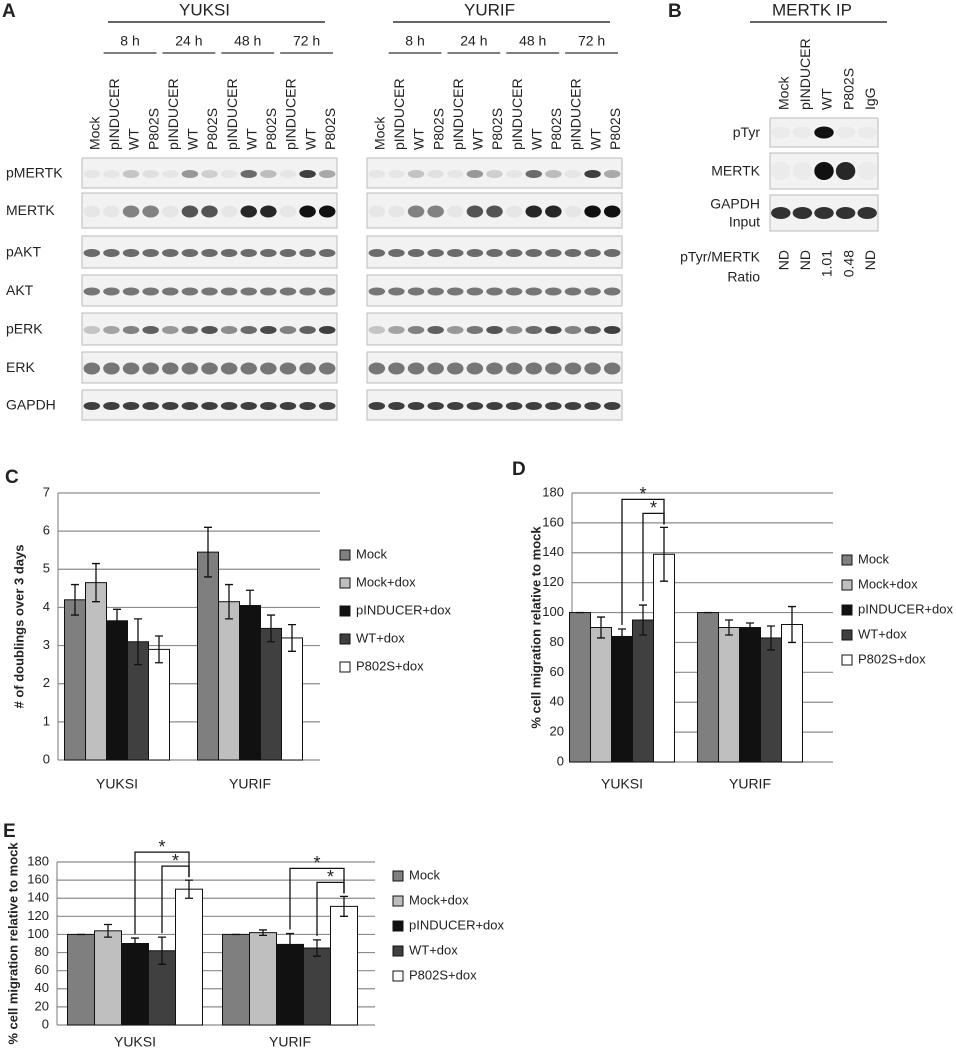 This screenshot has width=956, height=1050. What do you see at coordinates (870, 98) in the screenshot?
I see `lane-label: IgG` at bounding box center [870, 98].